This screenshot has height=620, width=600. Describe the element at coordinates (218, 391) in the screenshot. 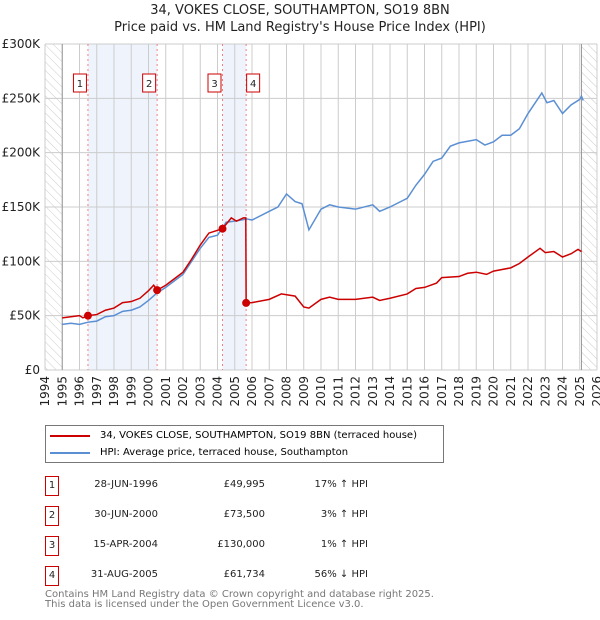

I see `x-tick-label: 2004` at that location.